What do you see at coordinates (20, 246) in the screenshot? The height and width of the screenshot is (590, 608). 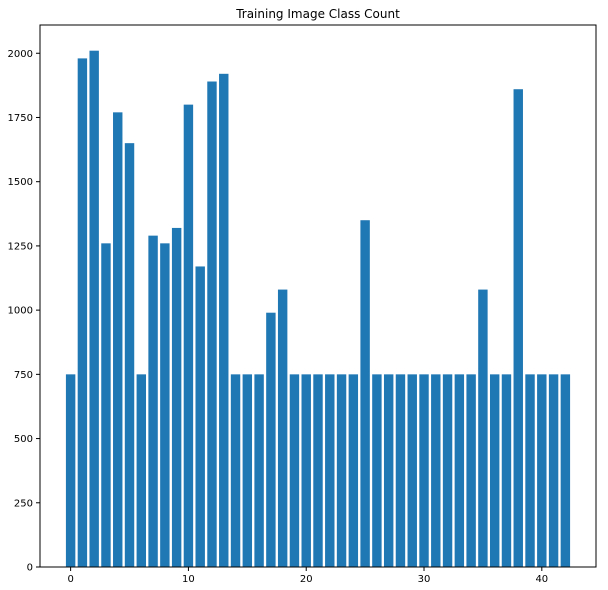 I see `y-tick-label: 1250` at bounding box center [20, 246].